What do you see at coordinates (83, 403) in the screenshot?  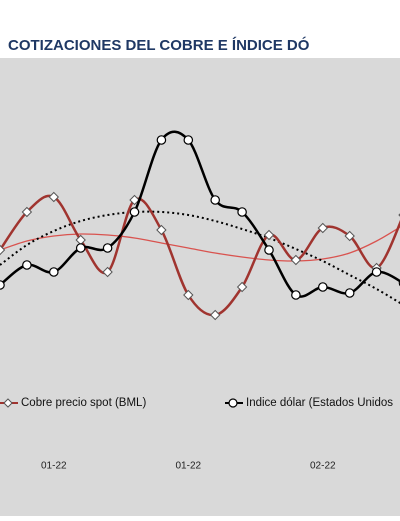 I see `legend-label: Cobre precio spot (BML)` at bounding box center [83, 403].